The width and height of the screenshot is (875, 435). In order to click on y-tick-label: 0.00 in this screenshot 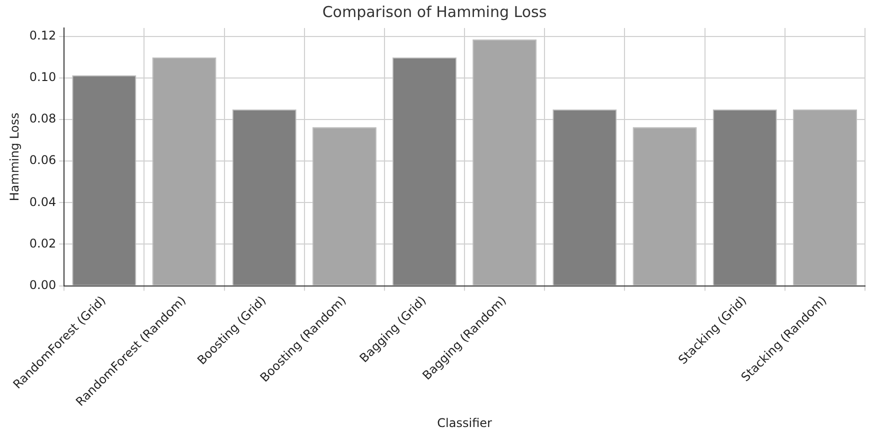, I will do `click(42, 285)`.